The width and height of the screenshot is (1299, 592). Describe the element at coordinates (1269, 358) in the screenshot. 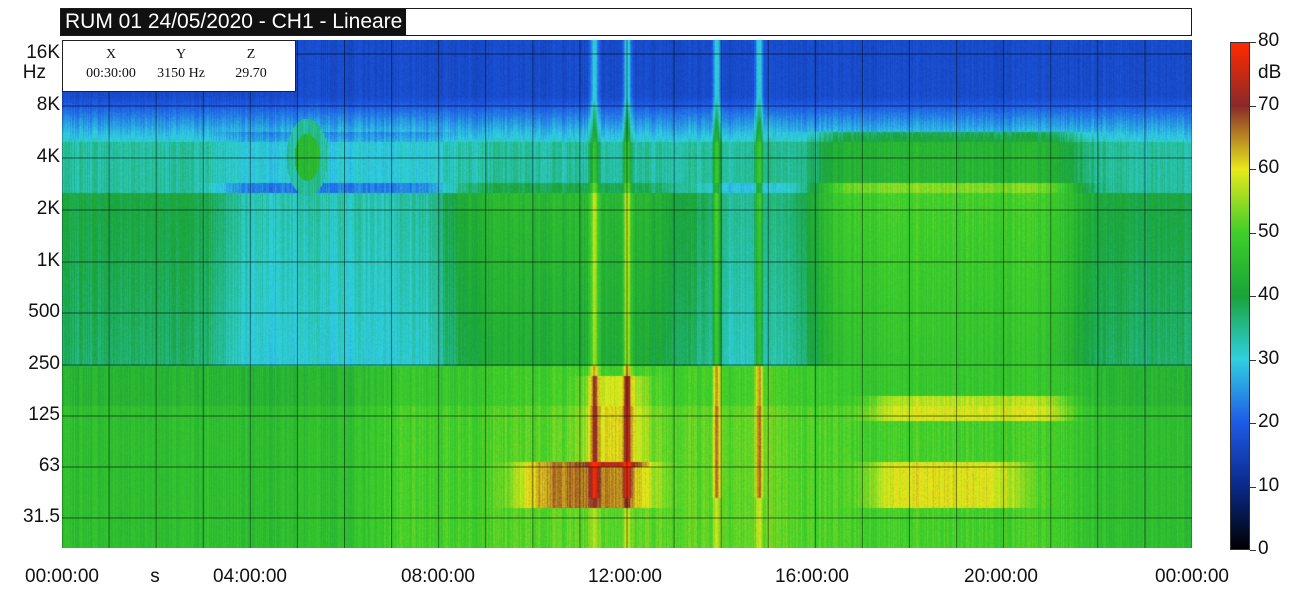

I see `colorbar-tick-label: 30` at that location.